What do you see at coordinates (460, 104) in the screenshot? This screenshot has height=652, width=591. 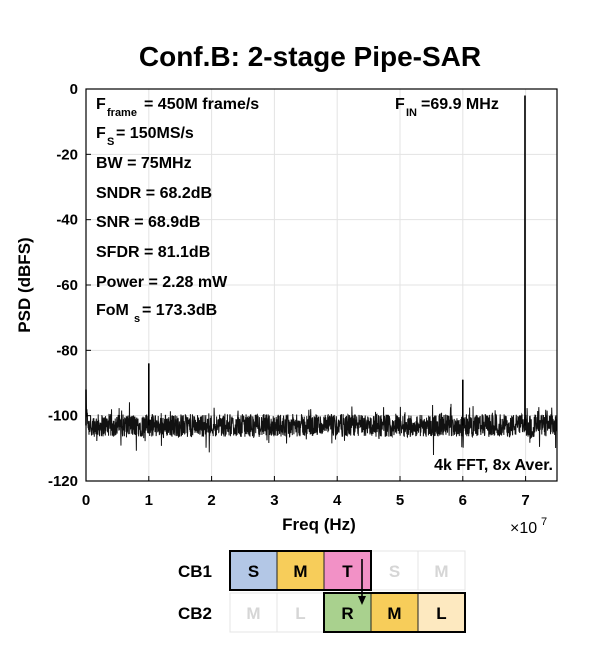 I see `fin-rest: =69.9 MHz` at bounding box center [460, 104].